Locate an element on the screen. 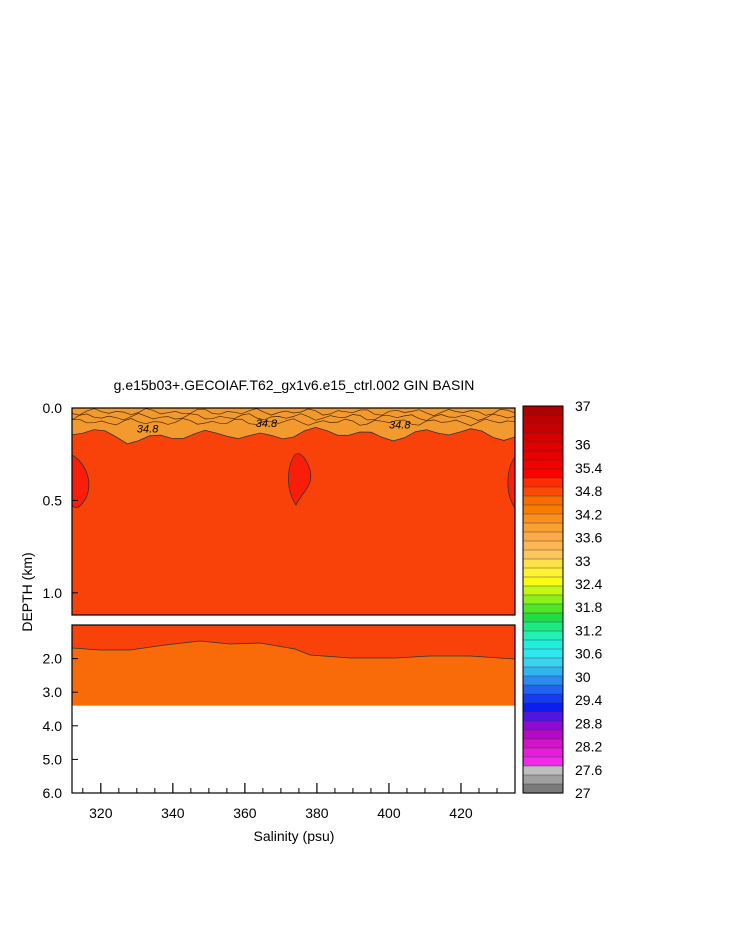  x-tick-label: 400 is located at coordinates (389, 813).